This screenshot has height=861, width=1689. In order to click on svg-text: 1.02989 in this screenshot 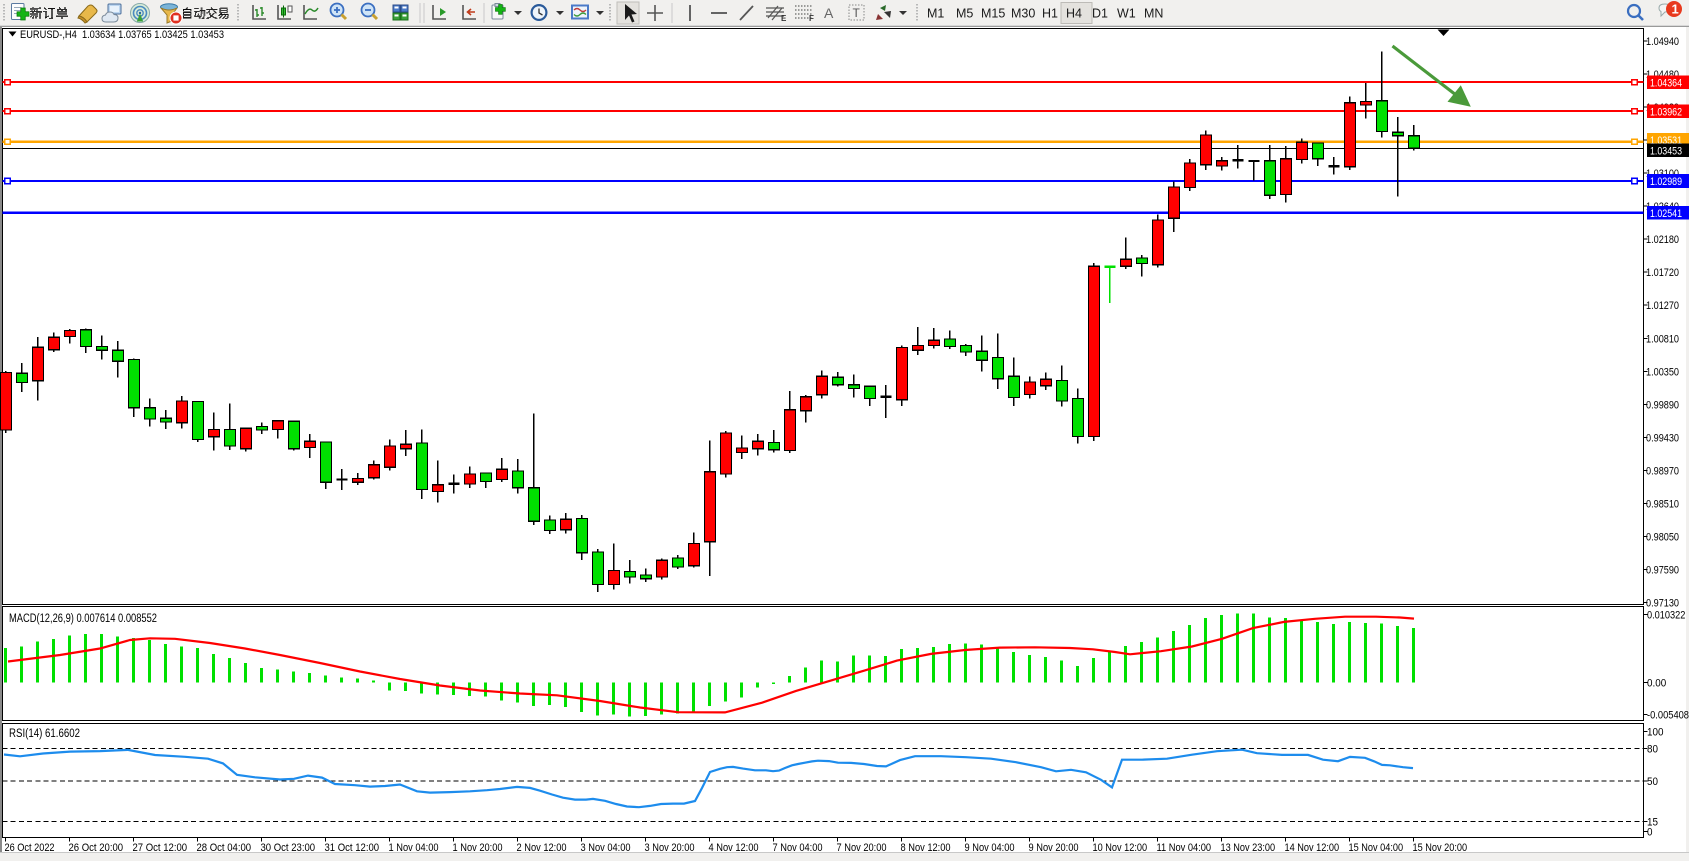, I will do `click(1666, 182)`.